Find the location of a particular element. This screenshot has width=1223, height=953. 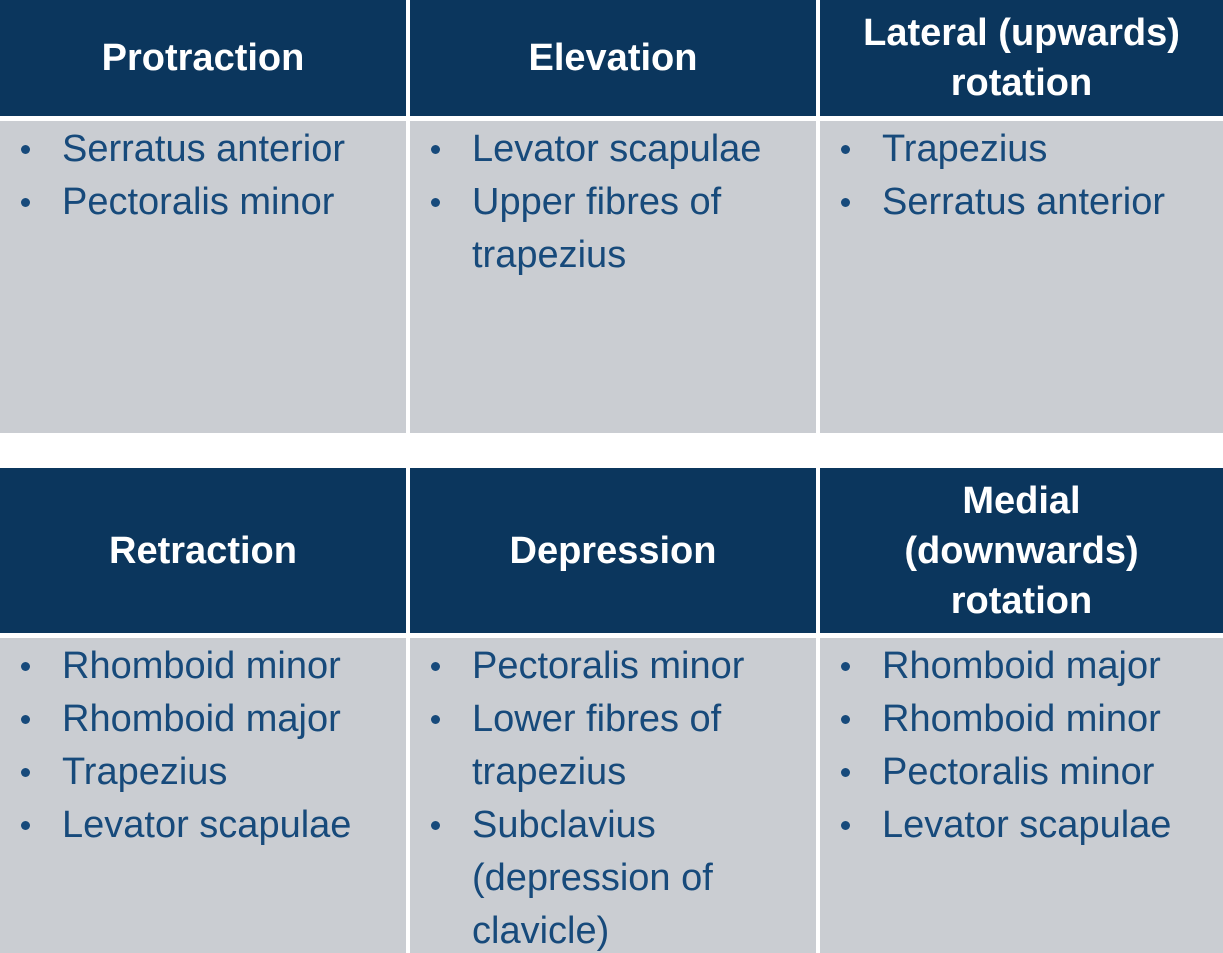

list-item: Lower fibres of trapezius is located at coordinates (613, 746).